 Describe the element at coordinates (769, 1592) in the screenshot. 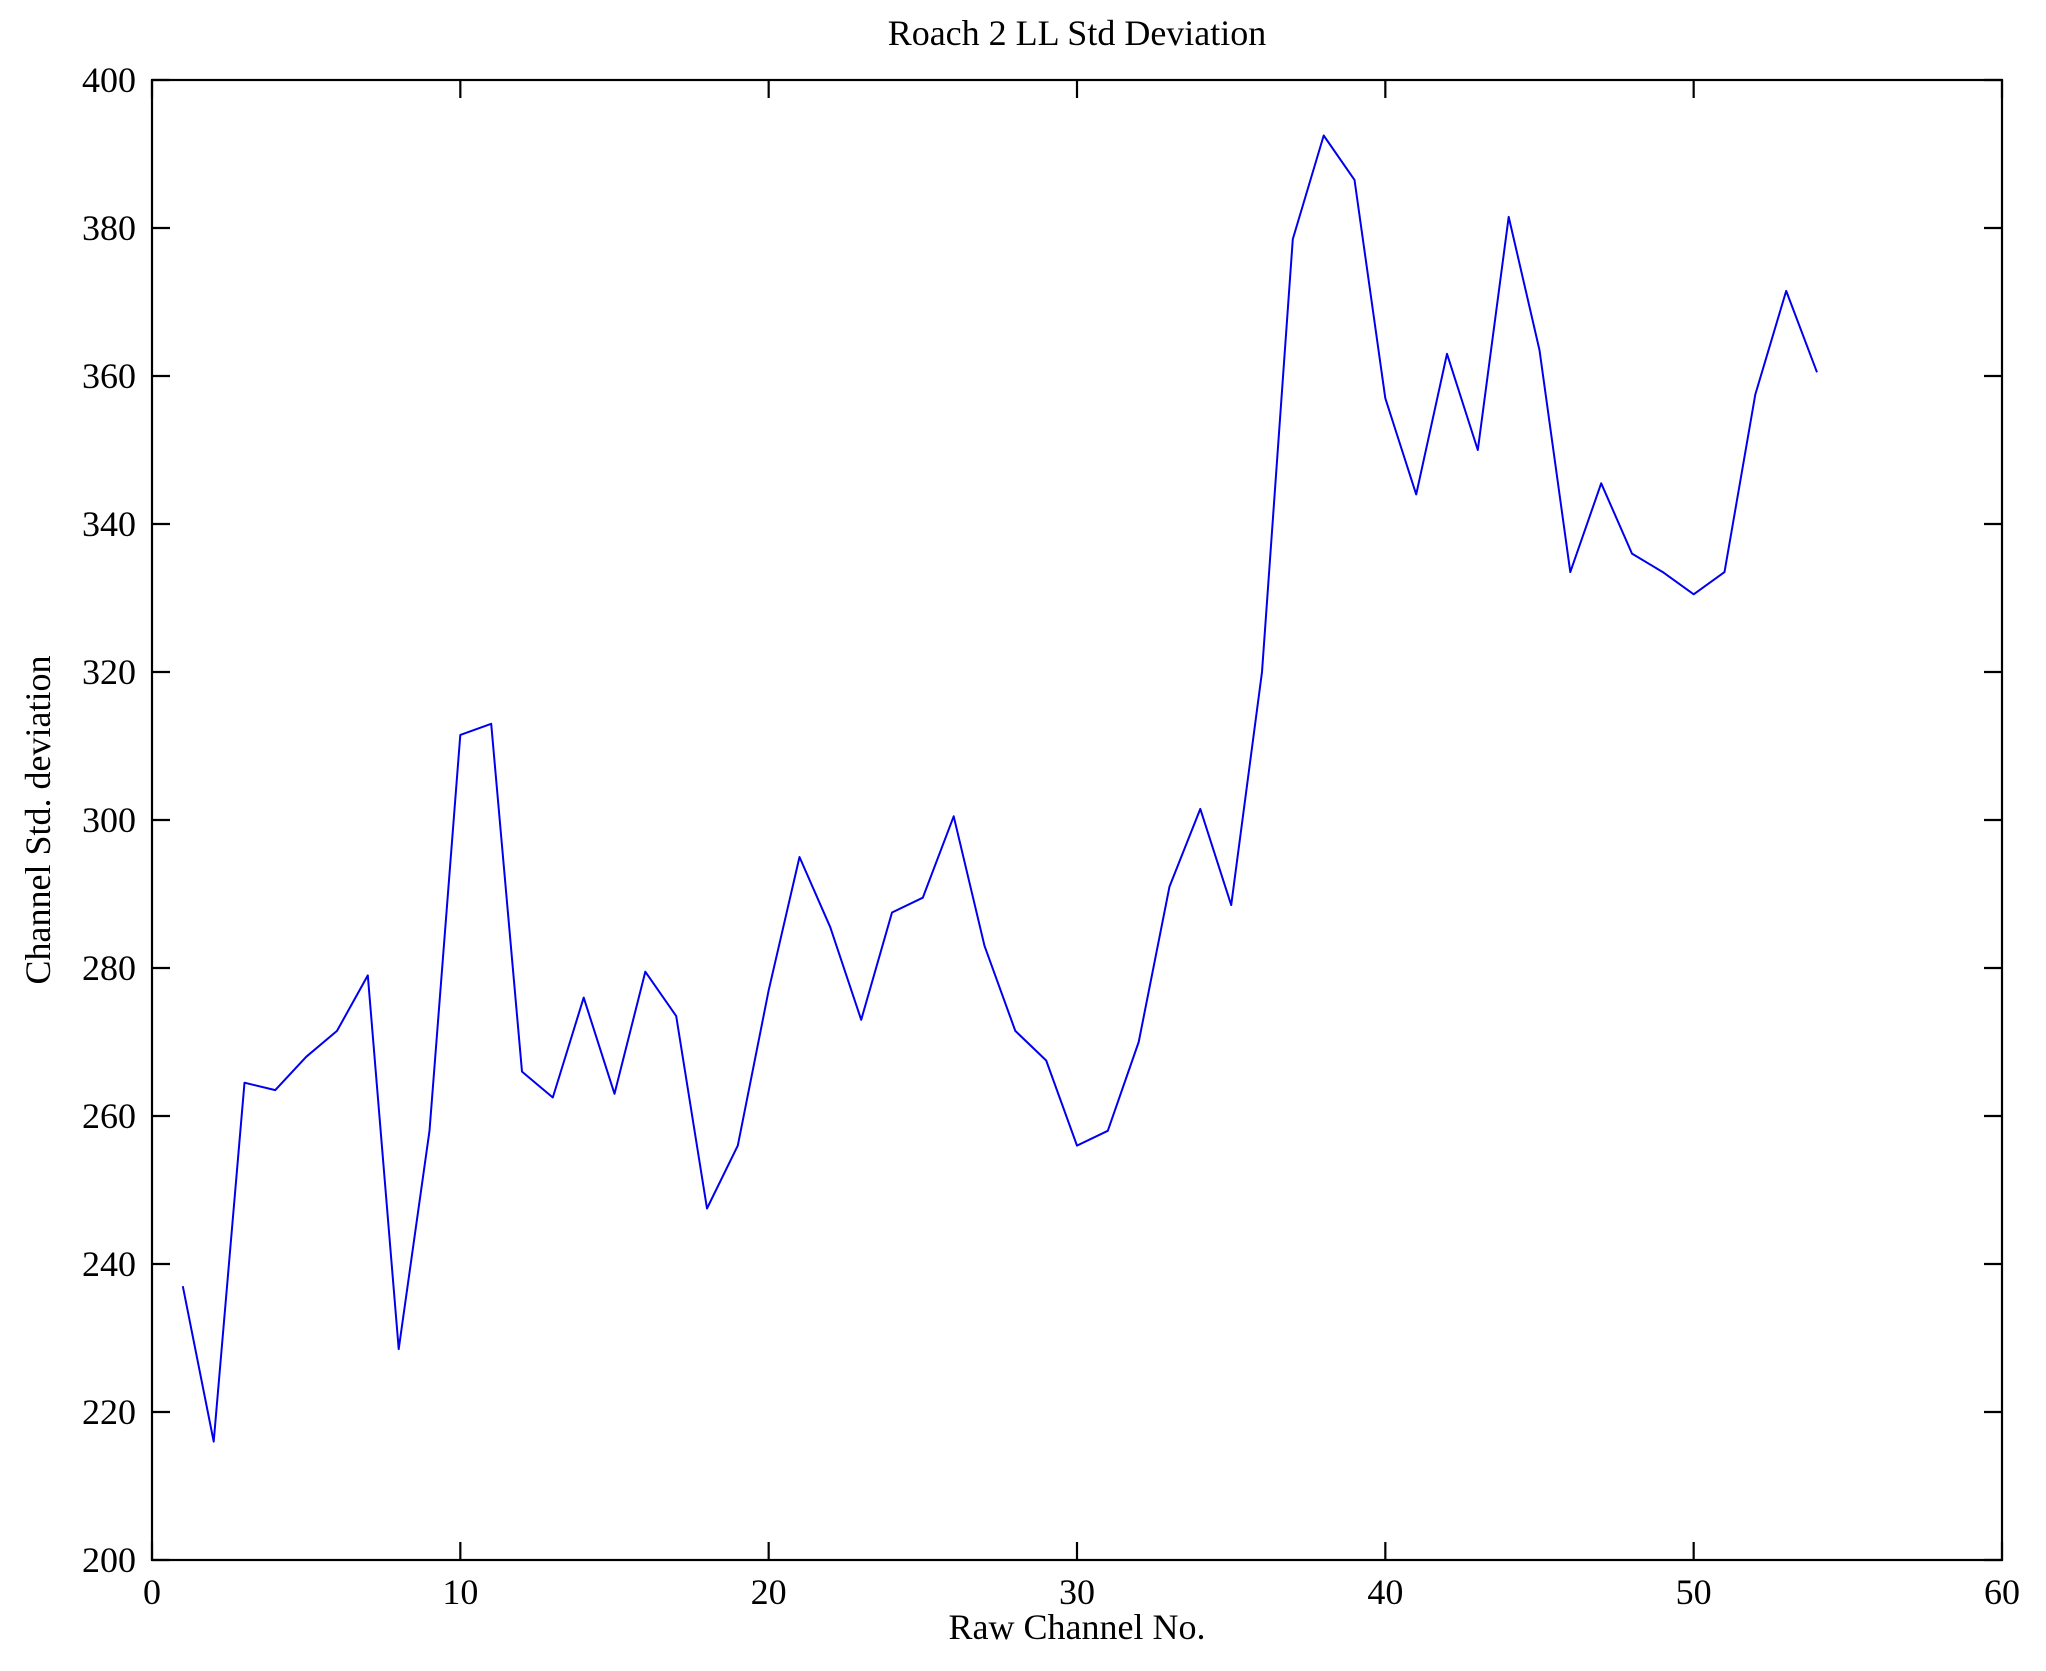

I see `x-tick-label: 20` at that location.